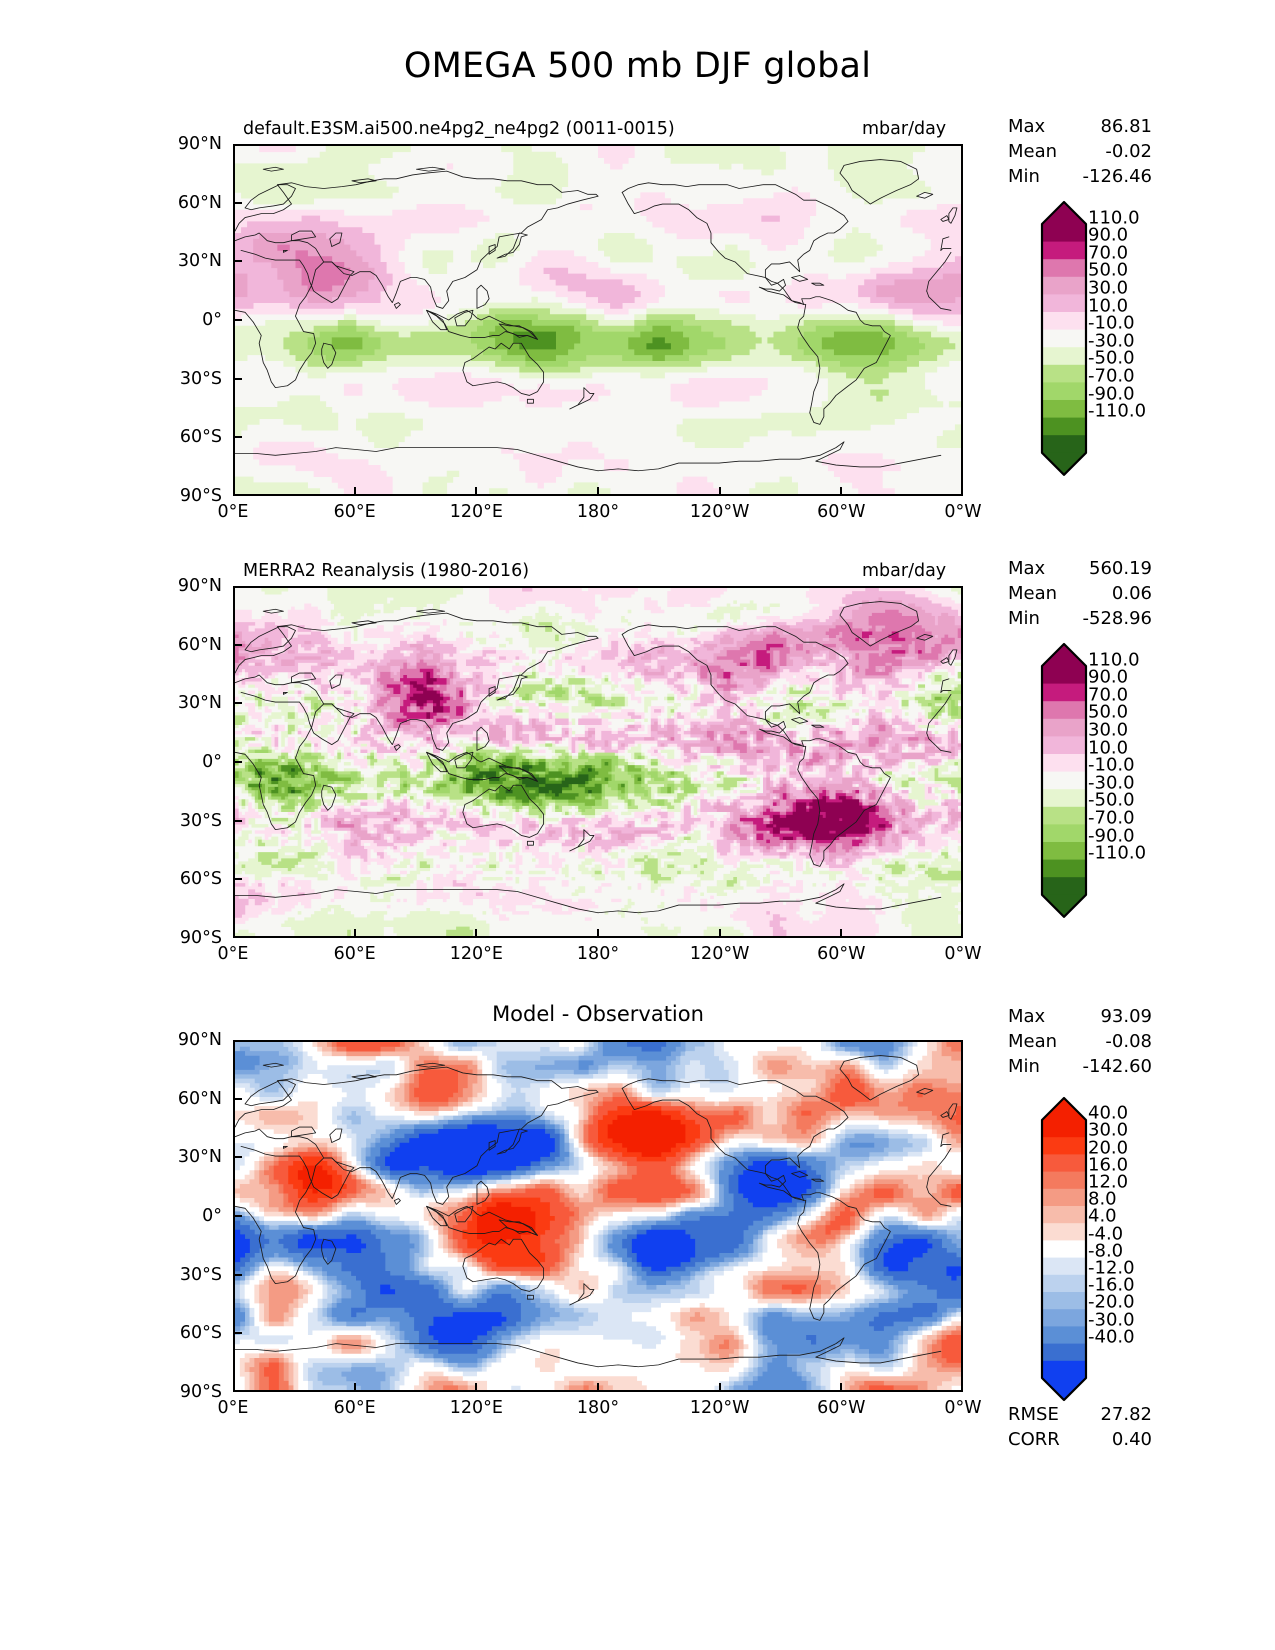 The image size is (1275, 1650). I want to click on stat-value: 93.09, so click(1126, 1016).